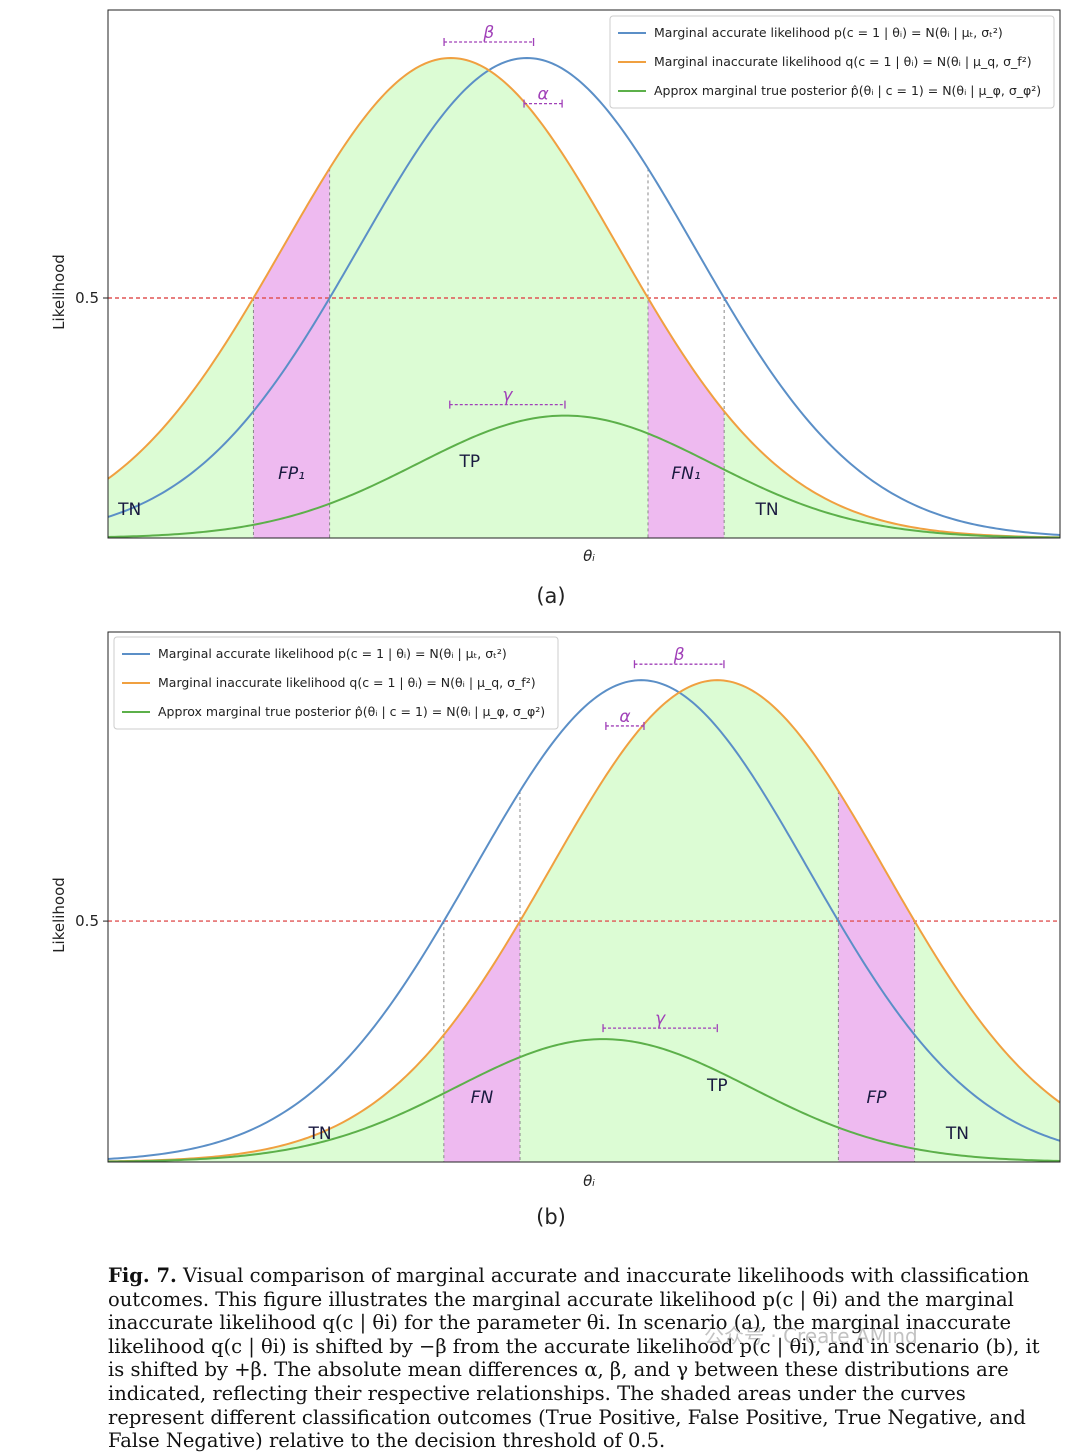 Image resolution: width=1080 pixels, height=1453 pixels. What do you see at coordinates (291, 474) in the screenshot?
I see `region-label-fp-2: FP₁` at bounding box center [291, 474].